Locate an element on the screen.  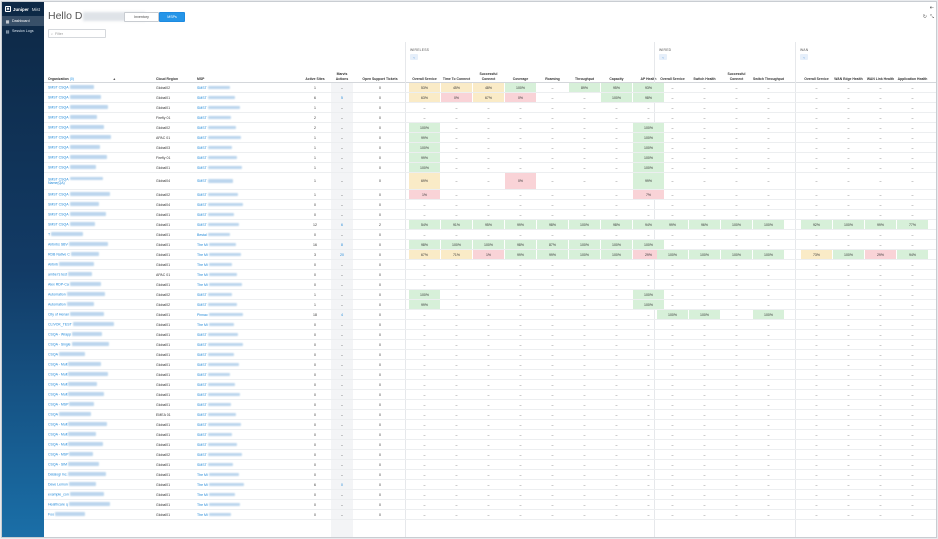
column-header: Application Health is located at coordinates (912, 75).